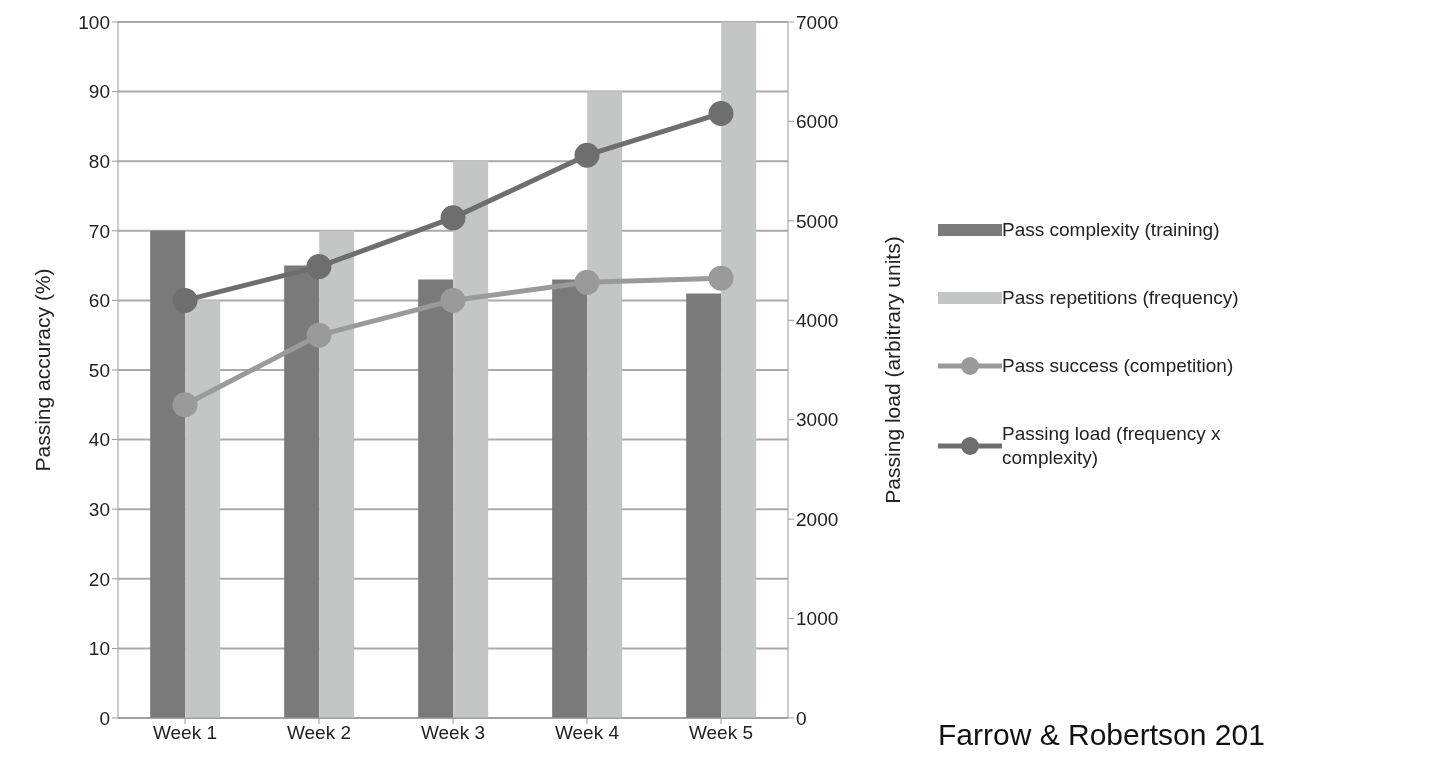 Image resolution: width=1433 pixels, height=781 pixels. Describe the element at coordinates (99, 231) in the screenshot. I see `y-tick-label: 70` at that location.